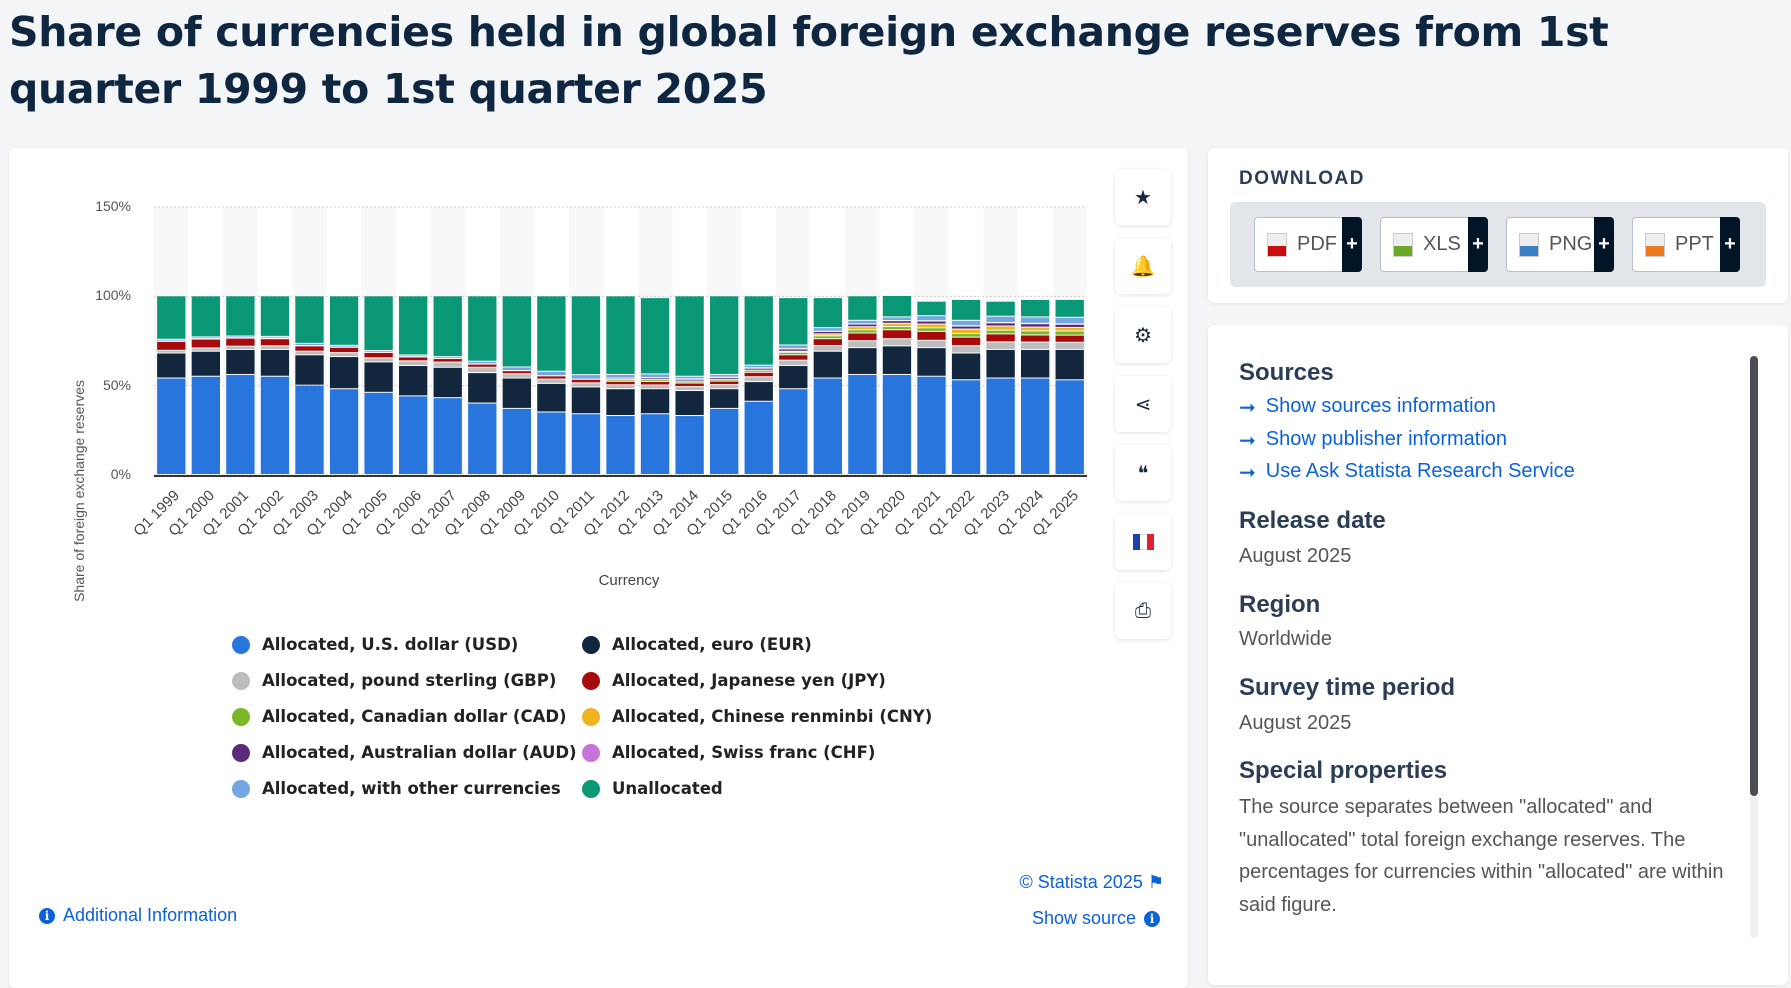 Image resolution: width=1791 pixels, height=988 pixels. I want to click on legend-item: Allocated, Chinese renminbi (CNY), so click(757, 716).